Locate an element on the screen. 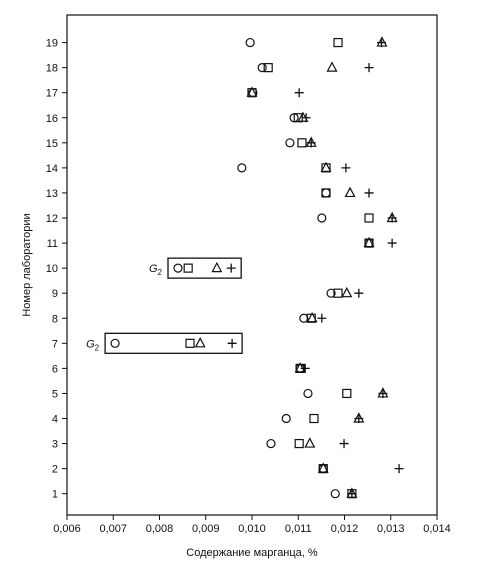 This screenshot has height=571, width=477. y-tick-label: 17 is located at coordinates (52, 94).